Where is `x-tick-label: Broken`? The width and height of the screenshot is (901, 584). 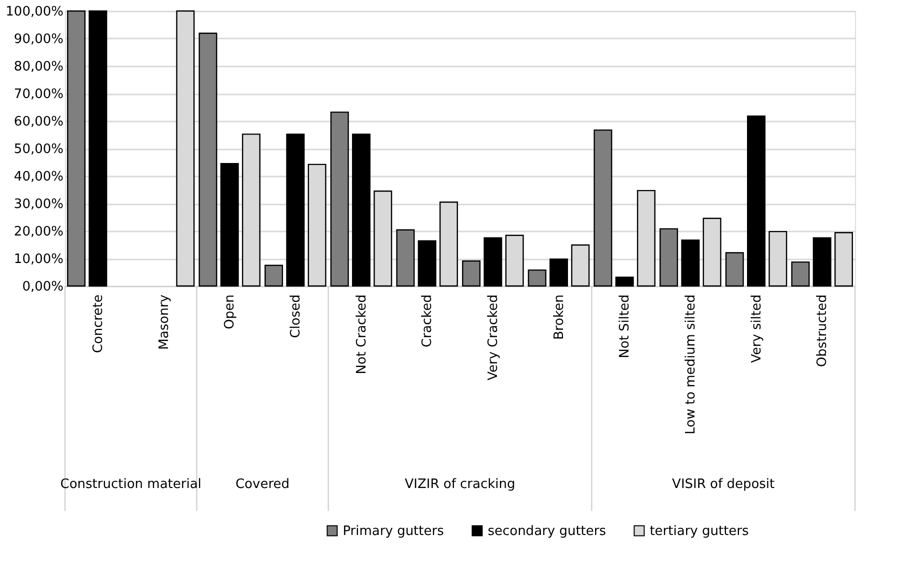 x-tick-label: Broken is located at coordinates (559, 317).